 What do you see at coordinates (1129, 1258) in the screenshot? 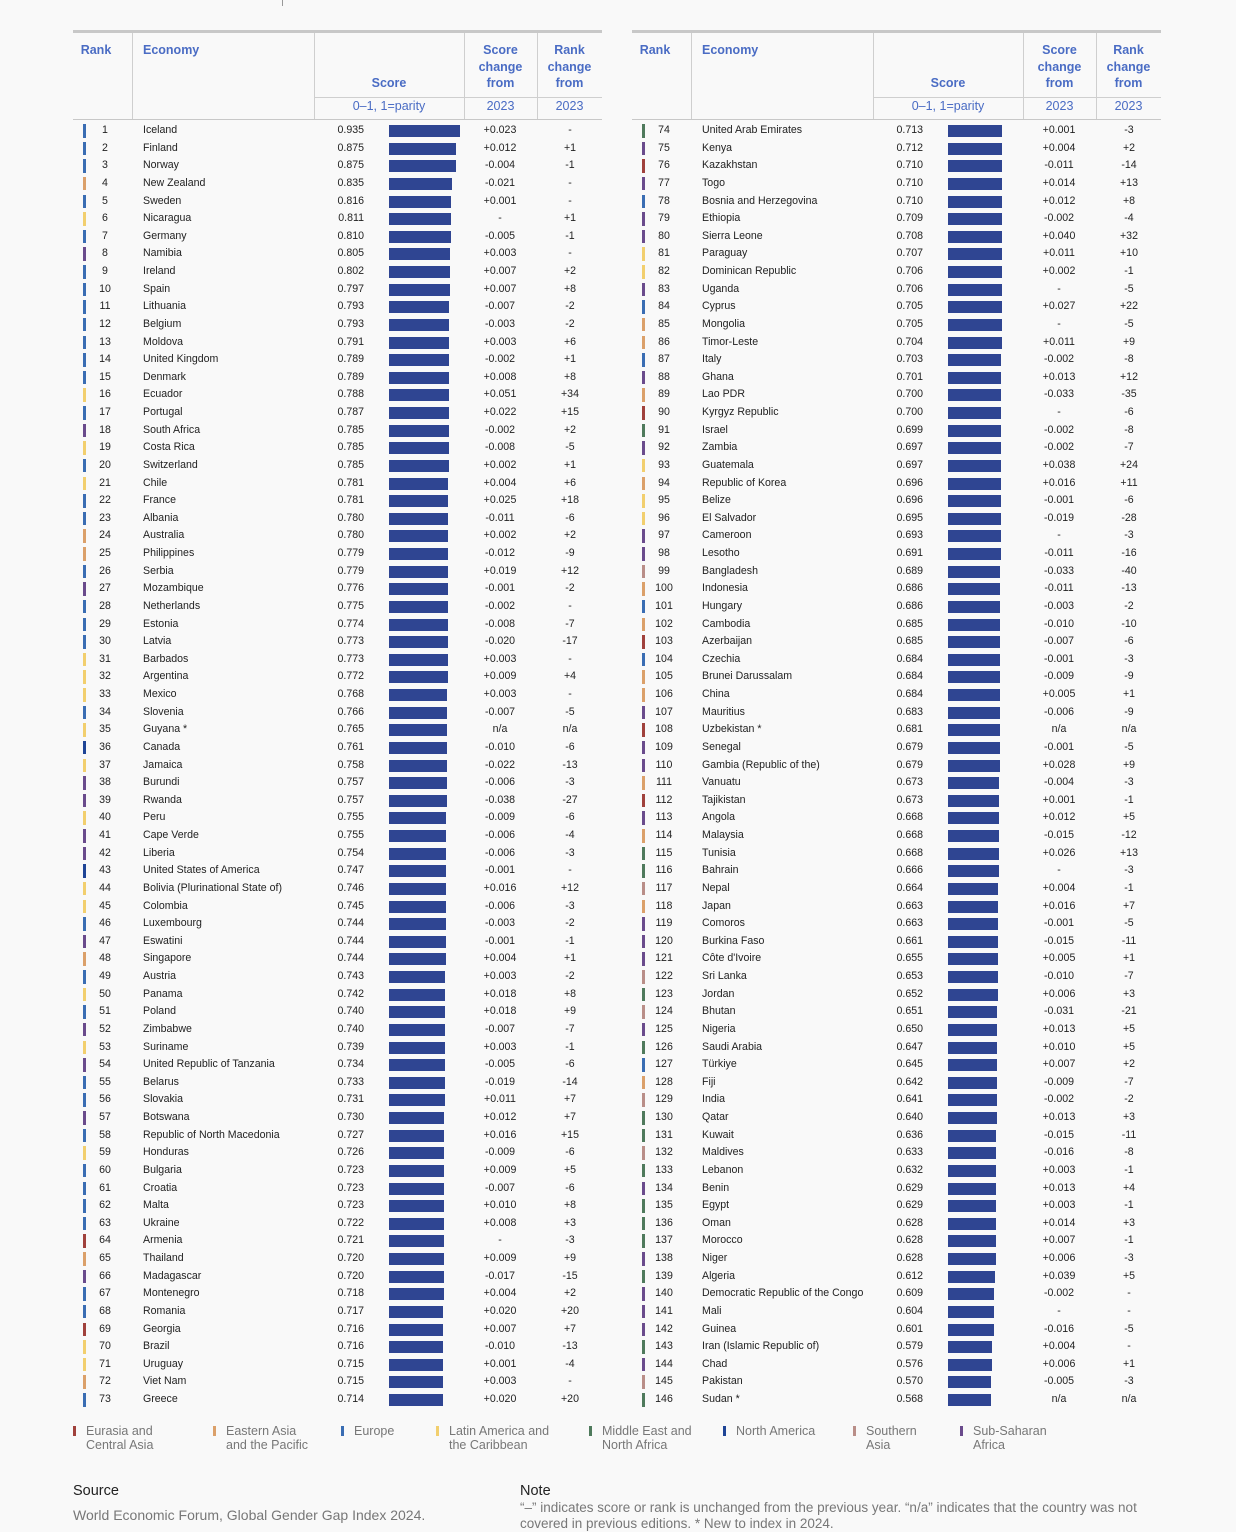
I see `rank-change-cell: -3` at bounding box center [1129, 1258].